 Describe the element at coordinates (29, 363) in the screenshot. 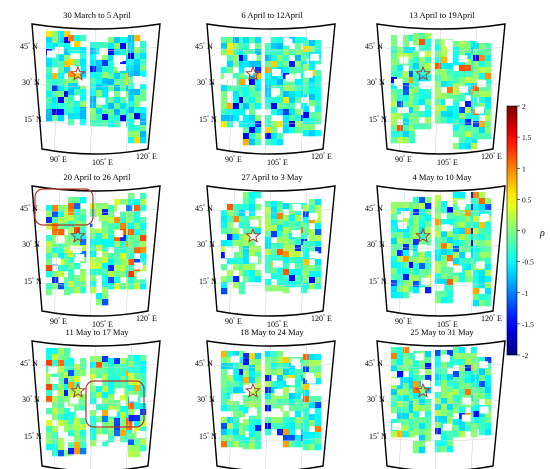

I see `y-tick-label: 45° N` at that location.